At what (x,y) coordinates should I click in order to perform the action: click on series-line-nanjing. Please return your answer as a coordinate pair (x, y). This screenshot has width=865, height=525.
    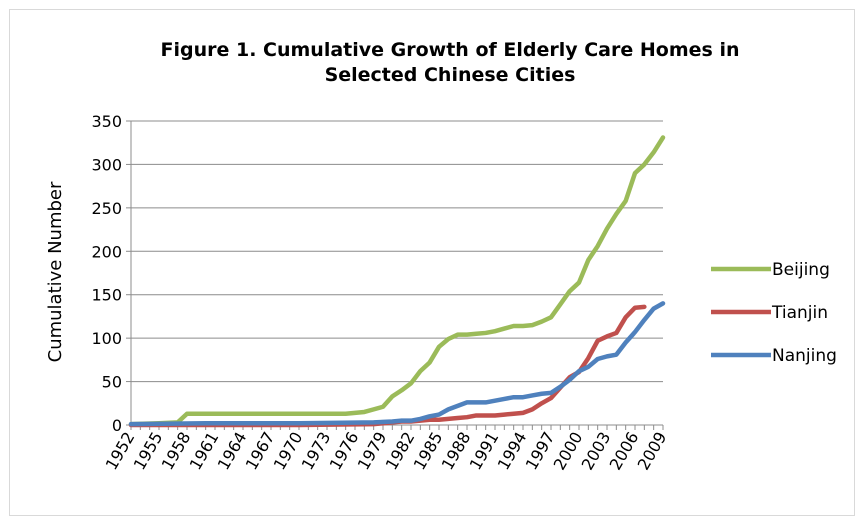
    Looking at the image, I should click on (397, 364).